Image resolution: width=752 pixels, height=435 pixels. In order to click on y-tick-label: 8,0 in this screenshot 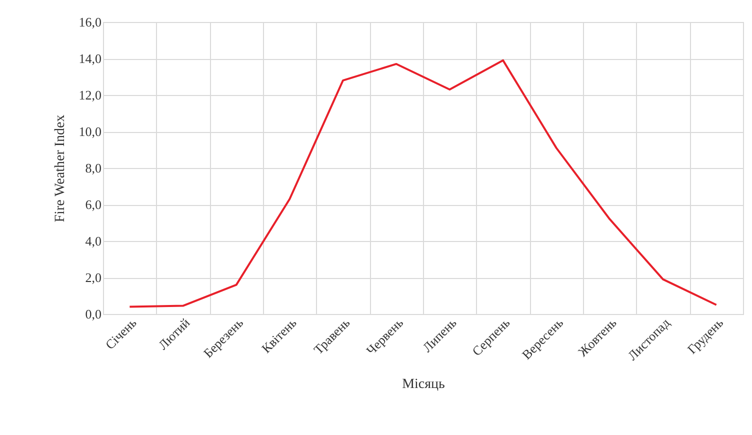, I will do `click(93, 168)`.